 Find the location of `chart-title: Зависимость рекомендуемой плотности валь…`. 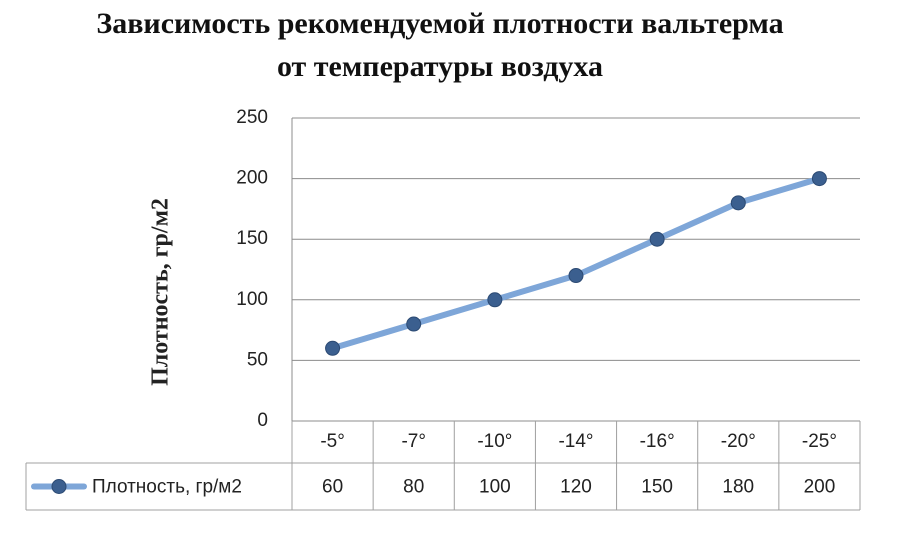

chart-title: Зависимость рекомендуемой плотности валь… is located at coordinates (440, 45).